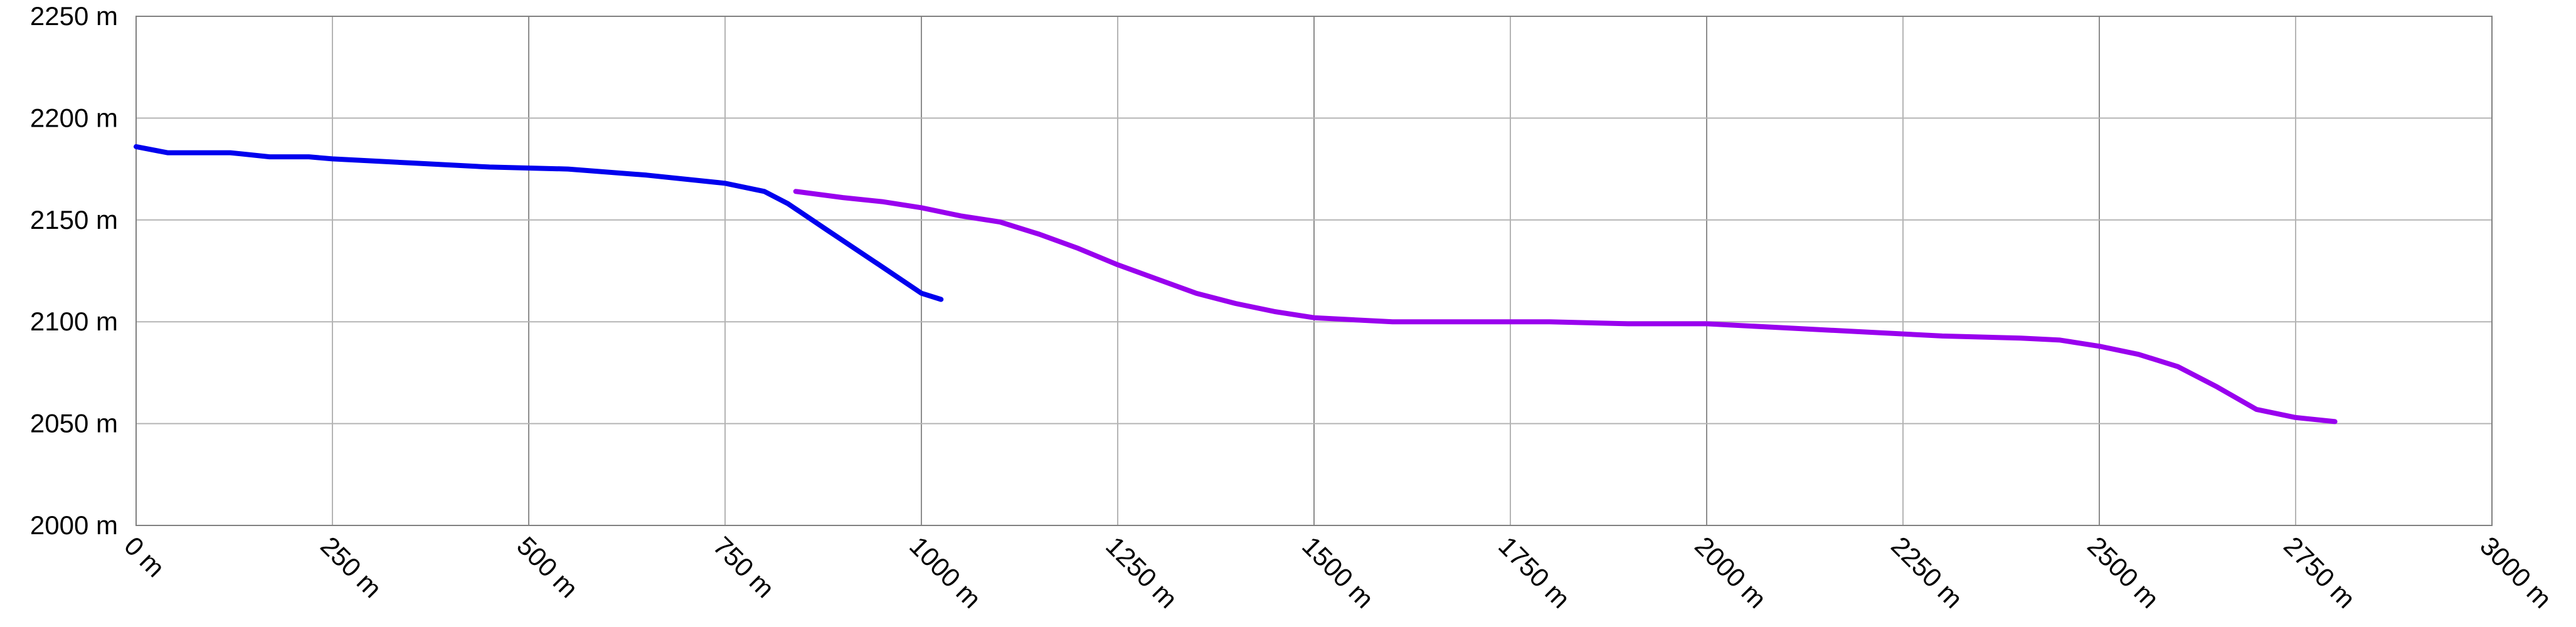  What do you see at coordinates (74, 321) in the screenshot?
I see `y-tick-label: 2100 m` at bounding box center [74, 321].